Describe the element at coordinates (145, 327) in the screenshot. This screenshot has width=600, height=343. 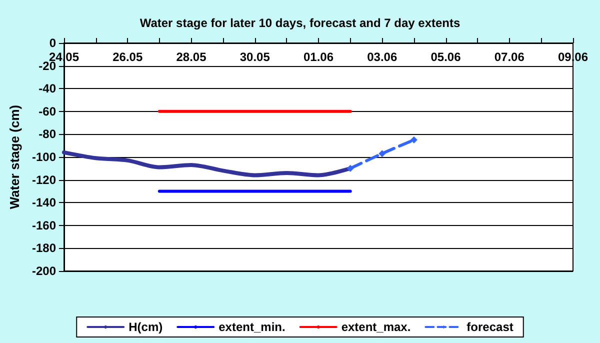
I see `legend-label: H(cm)` at that location.